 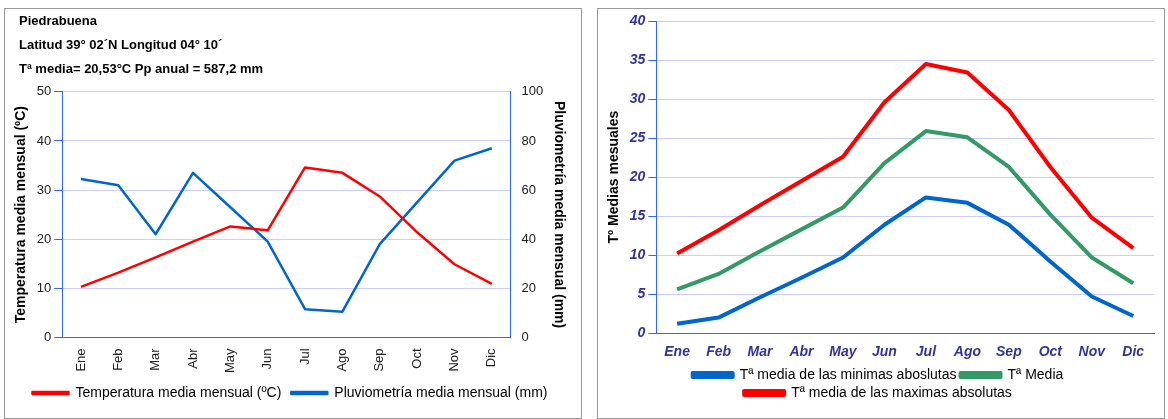 What do you see at coordinates (525, 337) in the screenshot?
I see `y2-tick-label: 0` at bounding box center [525, 337].